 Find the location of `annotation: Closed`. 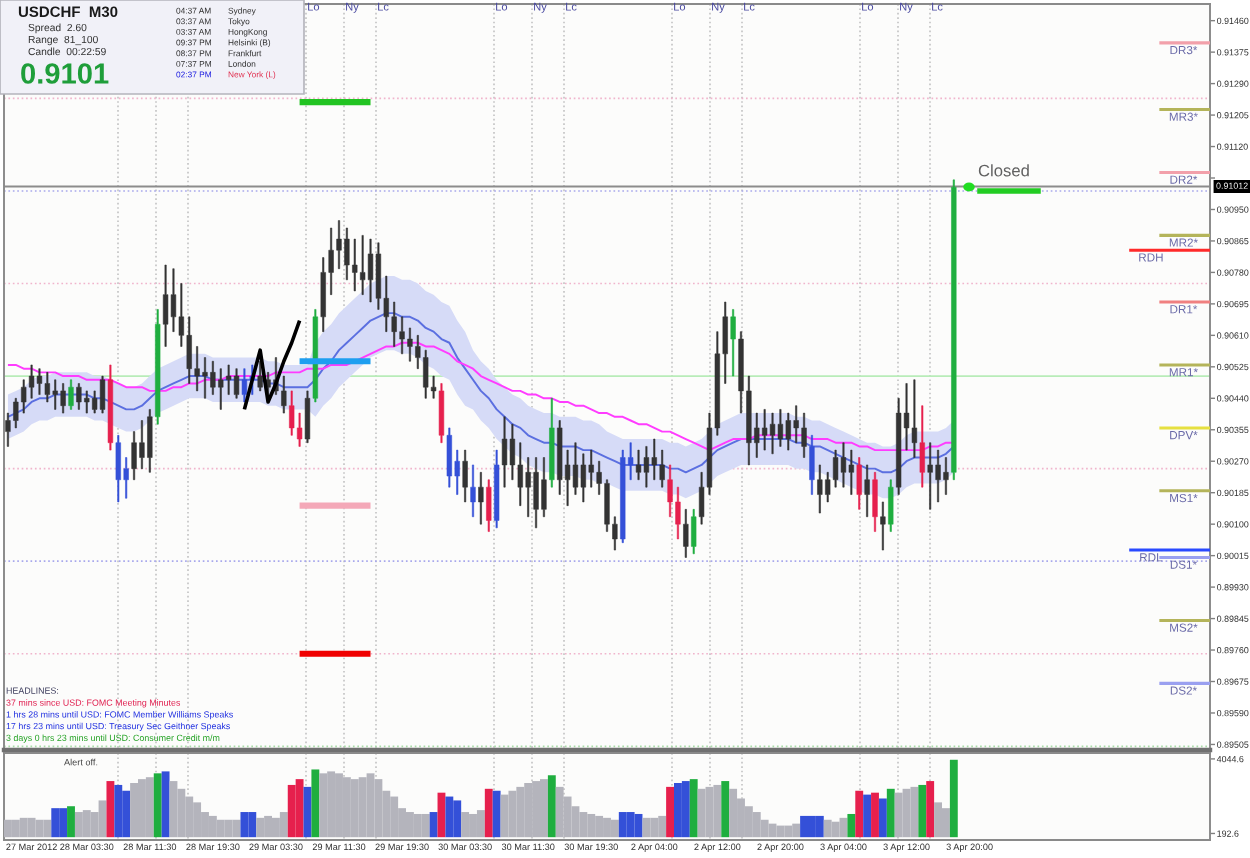

annotation: Closed is located at coordinates (1003, 170).